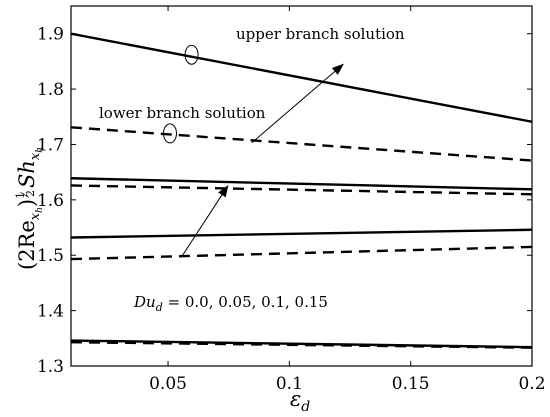 This screenshot has width=550, height=417. What do you see at coordinates (202, 225) in the screenshot?
I see `lower-arrow-shaft` at bounding box center [202, 225].